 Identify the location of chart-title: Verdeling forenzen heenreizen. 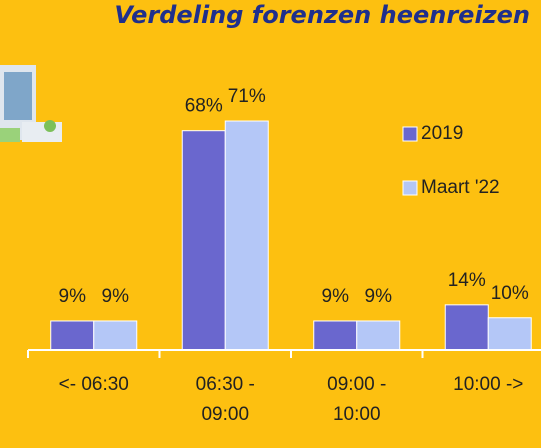
(322, 15).